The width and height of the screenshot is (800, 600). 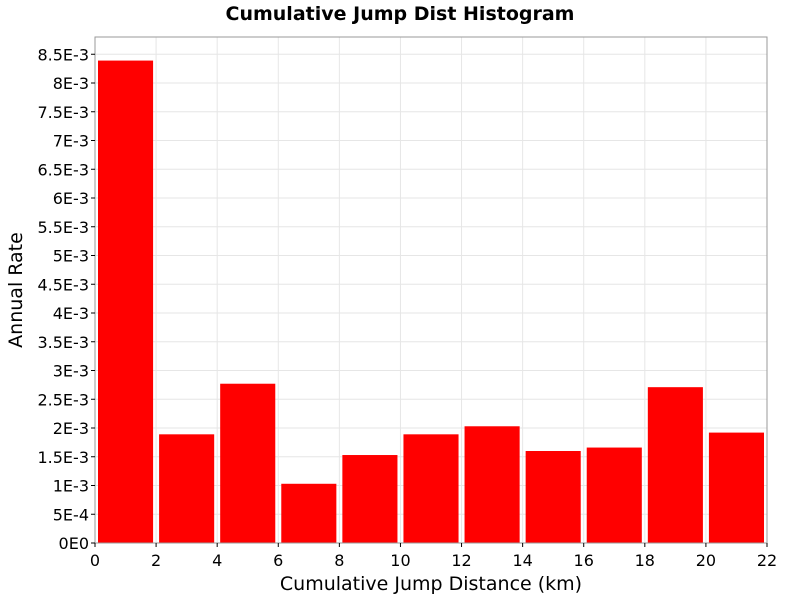 I want to click on x-tick-label: 20, so click(x=706, y=560).